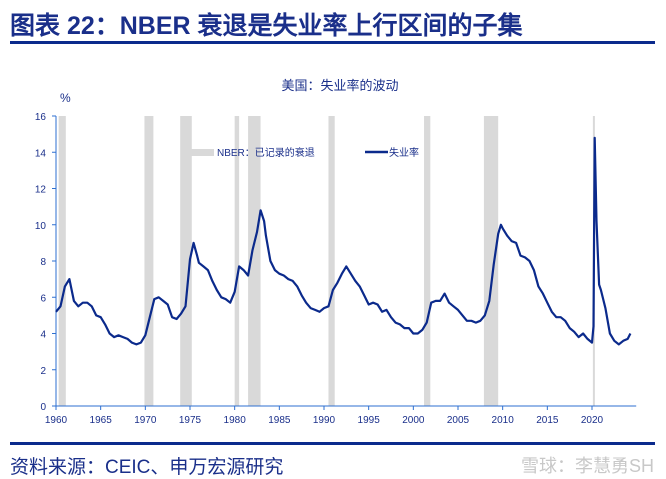 This screenshot has height=479, width=666. What do you see at coordinates (43, 407) in the screenshot?
I see `y-tick-label: 0` at bounding box center [43, 407].